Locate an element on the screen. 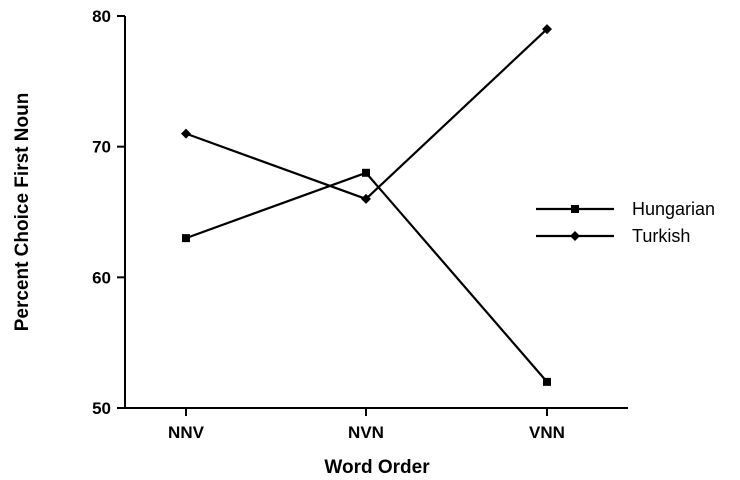 The height and width of the screenshot is (480, 740). x-tick-label: VNN is located at coordinates (547, 432).